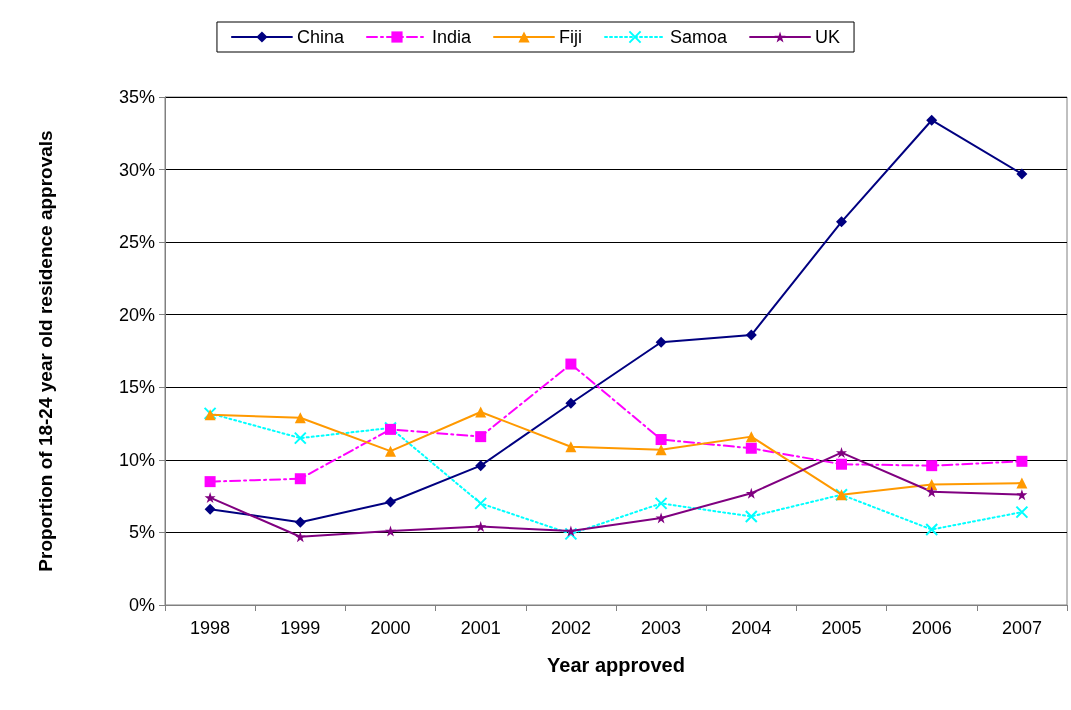 This screenshot has width=1071, height=710. Describe the element at coordinates (136, 169) in the screenshot. I see `y-tick-label: 30%` at that location.